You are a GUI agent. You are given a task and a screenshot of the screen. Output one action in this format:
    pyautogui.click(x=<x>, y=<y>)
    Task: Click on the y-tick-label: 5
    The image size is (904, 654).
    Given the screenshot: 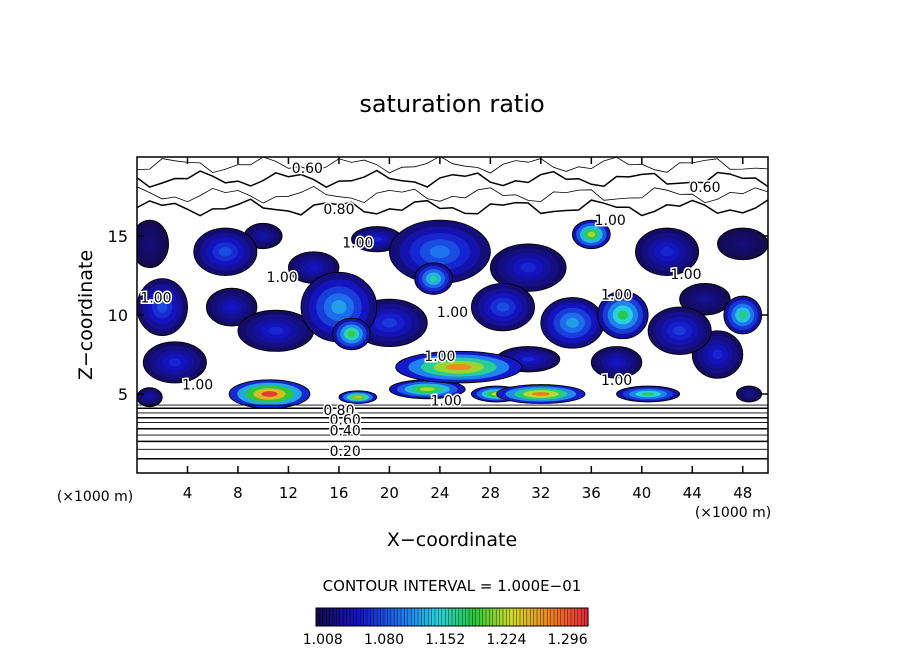 What is the action you would take?
    pyautogui.click(x=123, y=394)
    